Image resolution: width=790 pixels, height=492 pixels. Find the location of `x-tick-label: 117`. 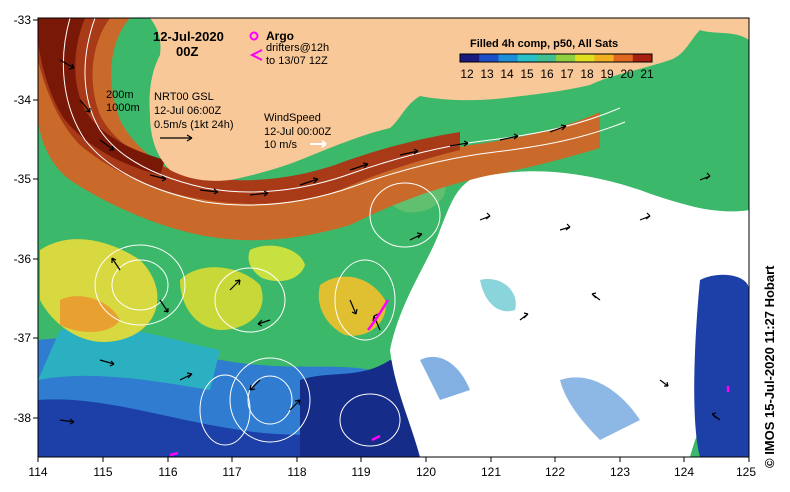

x-tick-label: 117 is located at coordinates (231, 472).